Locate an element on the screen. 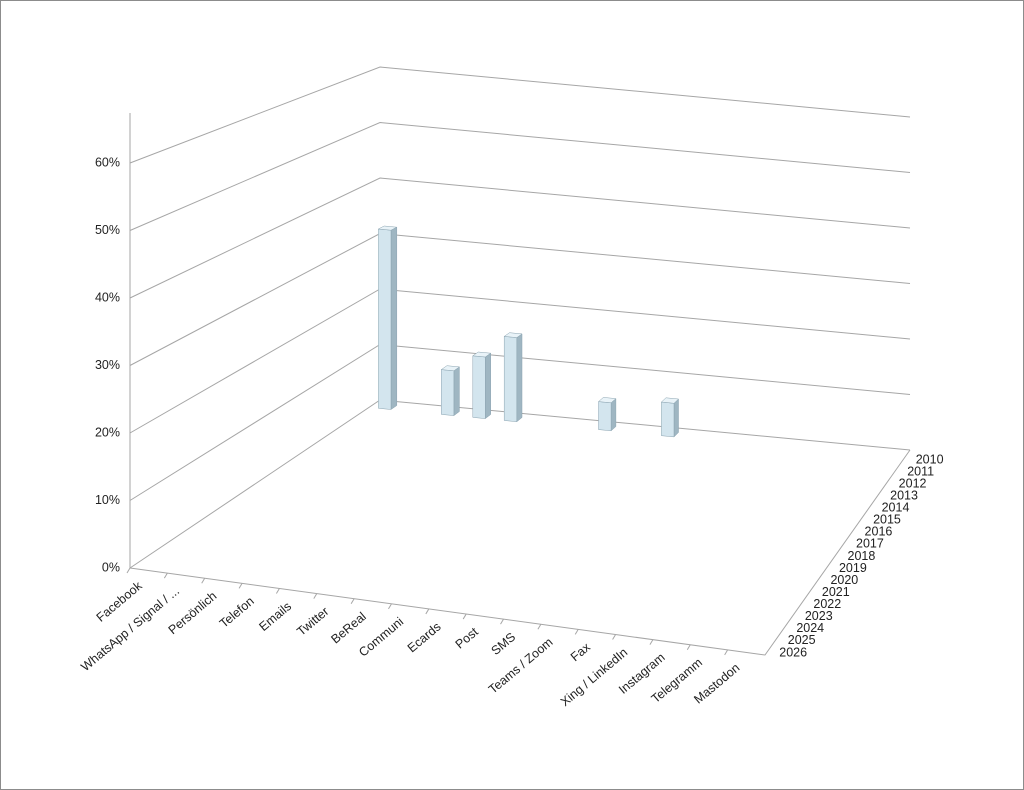 The height and width of the screenshot is (790, 1024). series-label: 2010 is located at coordinates (930, 459).